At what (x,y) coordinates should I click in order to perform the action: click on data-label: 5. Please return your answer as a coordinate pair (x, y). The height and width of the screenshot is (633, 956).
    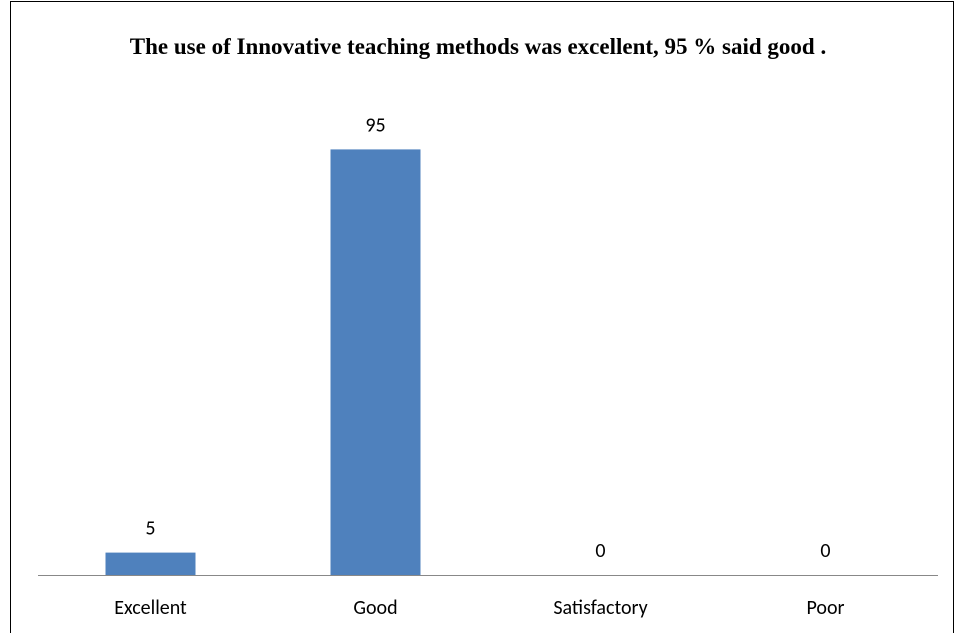
    Looking at the image, I should click on (150, 529).